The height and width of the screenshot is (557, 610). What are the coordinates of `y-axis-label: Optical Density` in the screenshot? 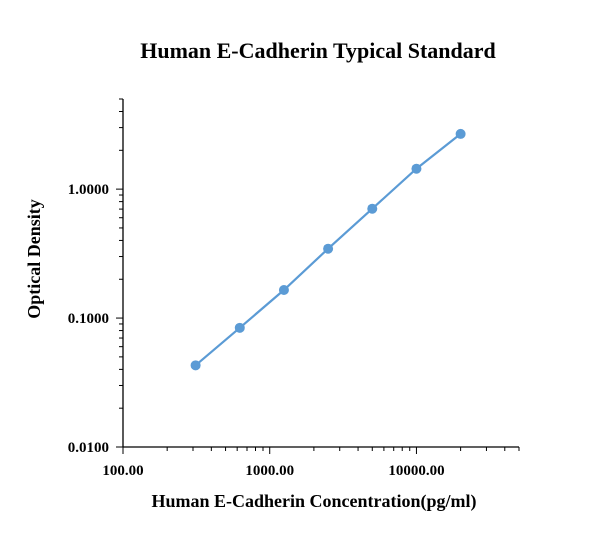 It's located at (34, 259).